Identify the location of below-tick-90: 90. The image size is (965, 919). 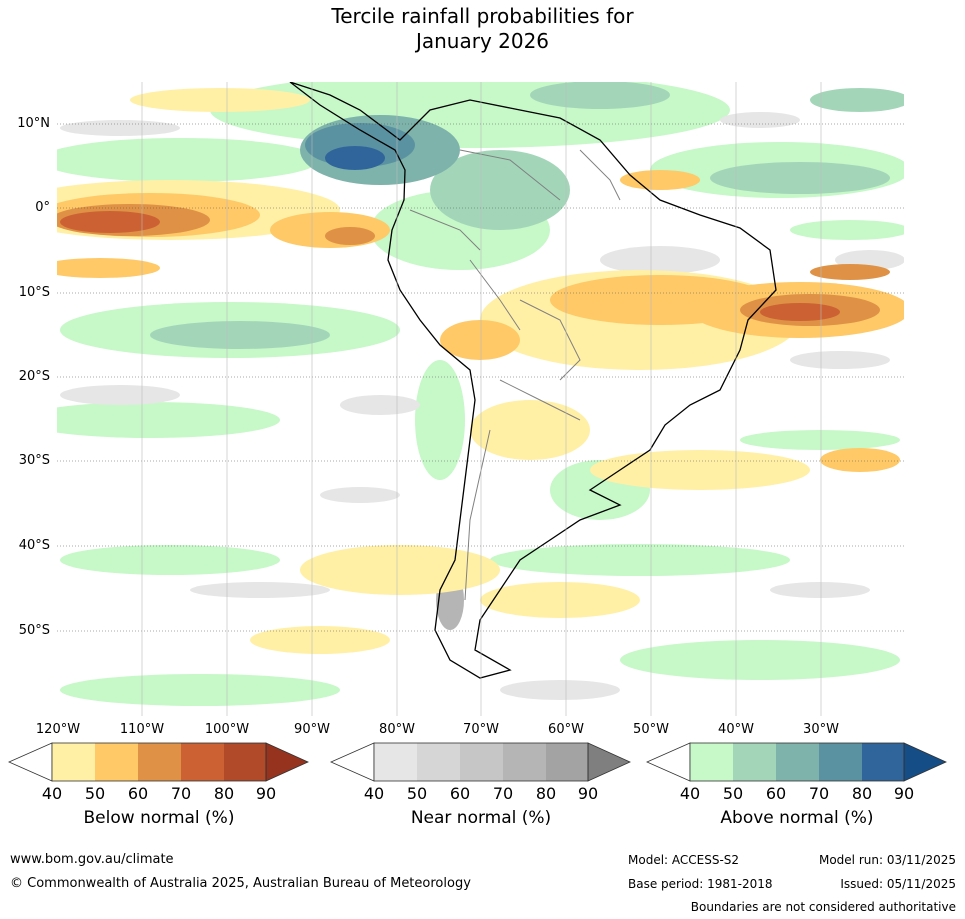
(266, 793).